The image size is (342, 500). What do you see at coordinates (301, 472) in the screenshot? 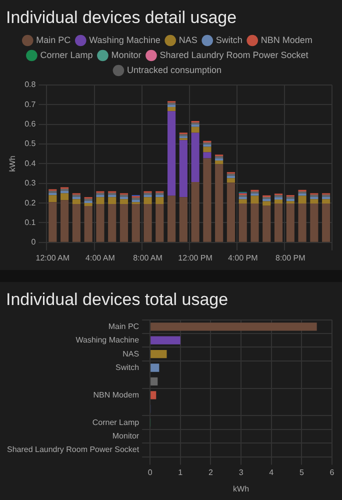
I see `x-tick-label: 5` at bounding box center [301, 472].